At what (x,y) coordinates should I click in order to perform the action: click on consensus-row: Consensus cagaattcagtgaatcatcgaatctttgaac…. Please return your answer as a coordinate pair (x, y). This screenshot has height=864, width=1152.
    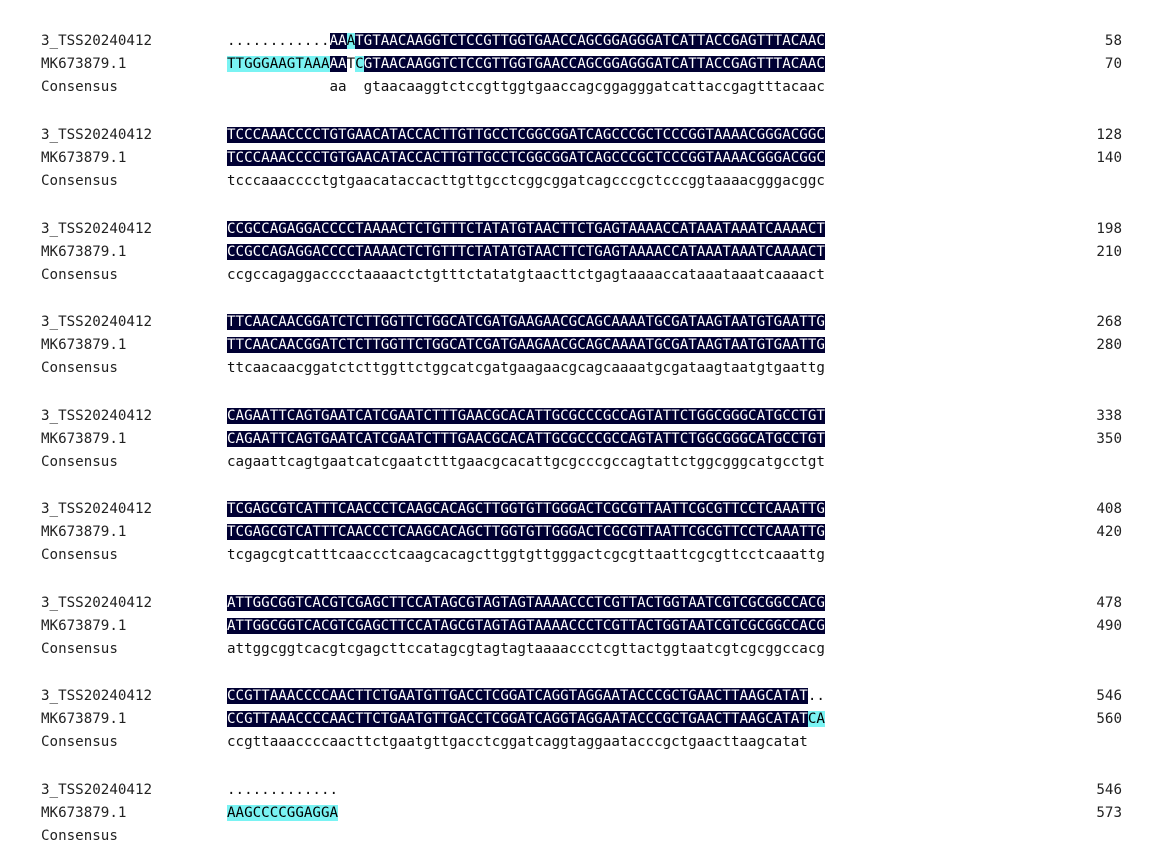
    Looking at the image, I should click on (576, 462).